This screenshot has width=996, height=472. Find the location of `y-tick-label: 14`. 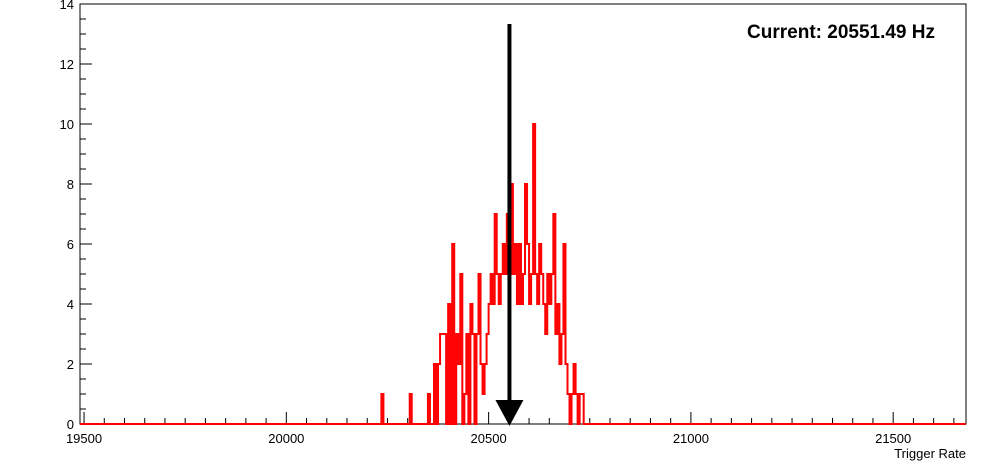

y-tick-label: 14 is located at coordinates (67, 6).